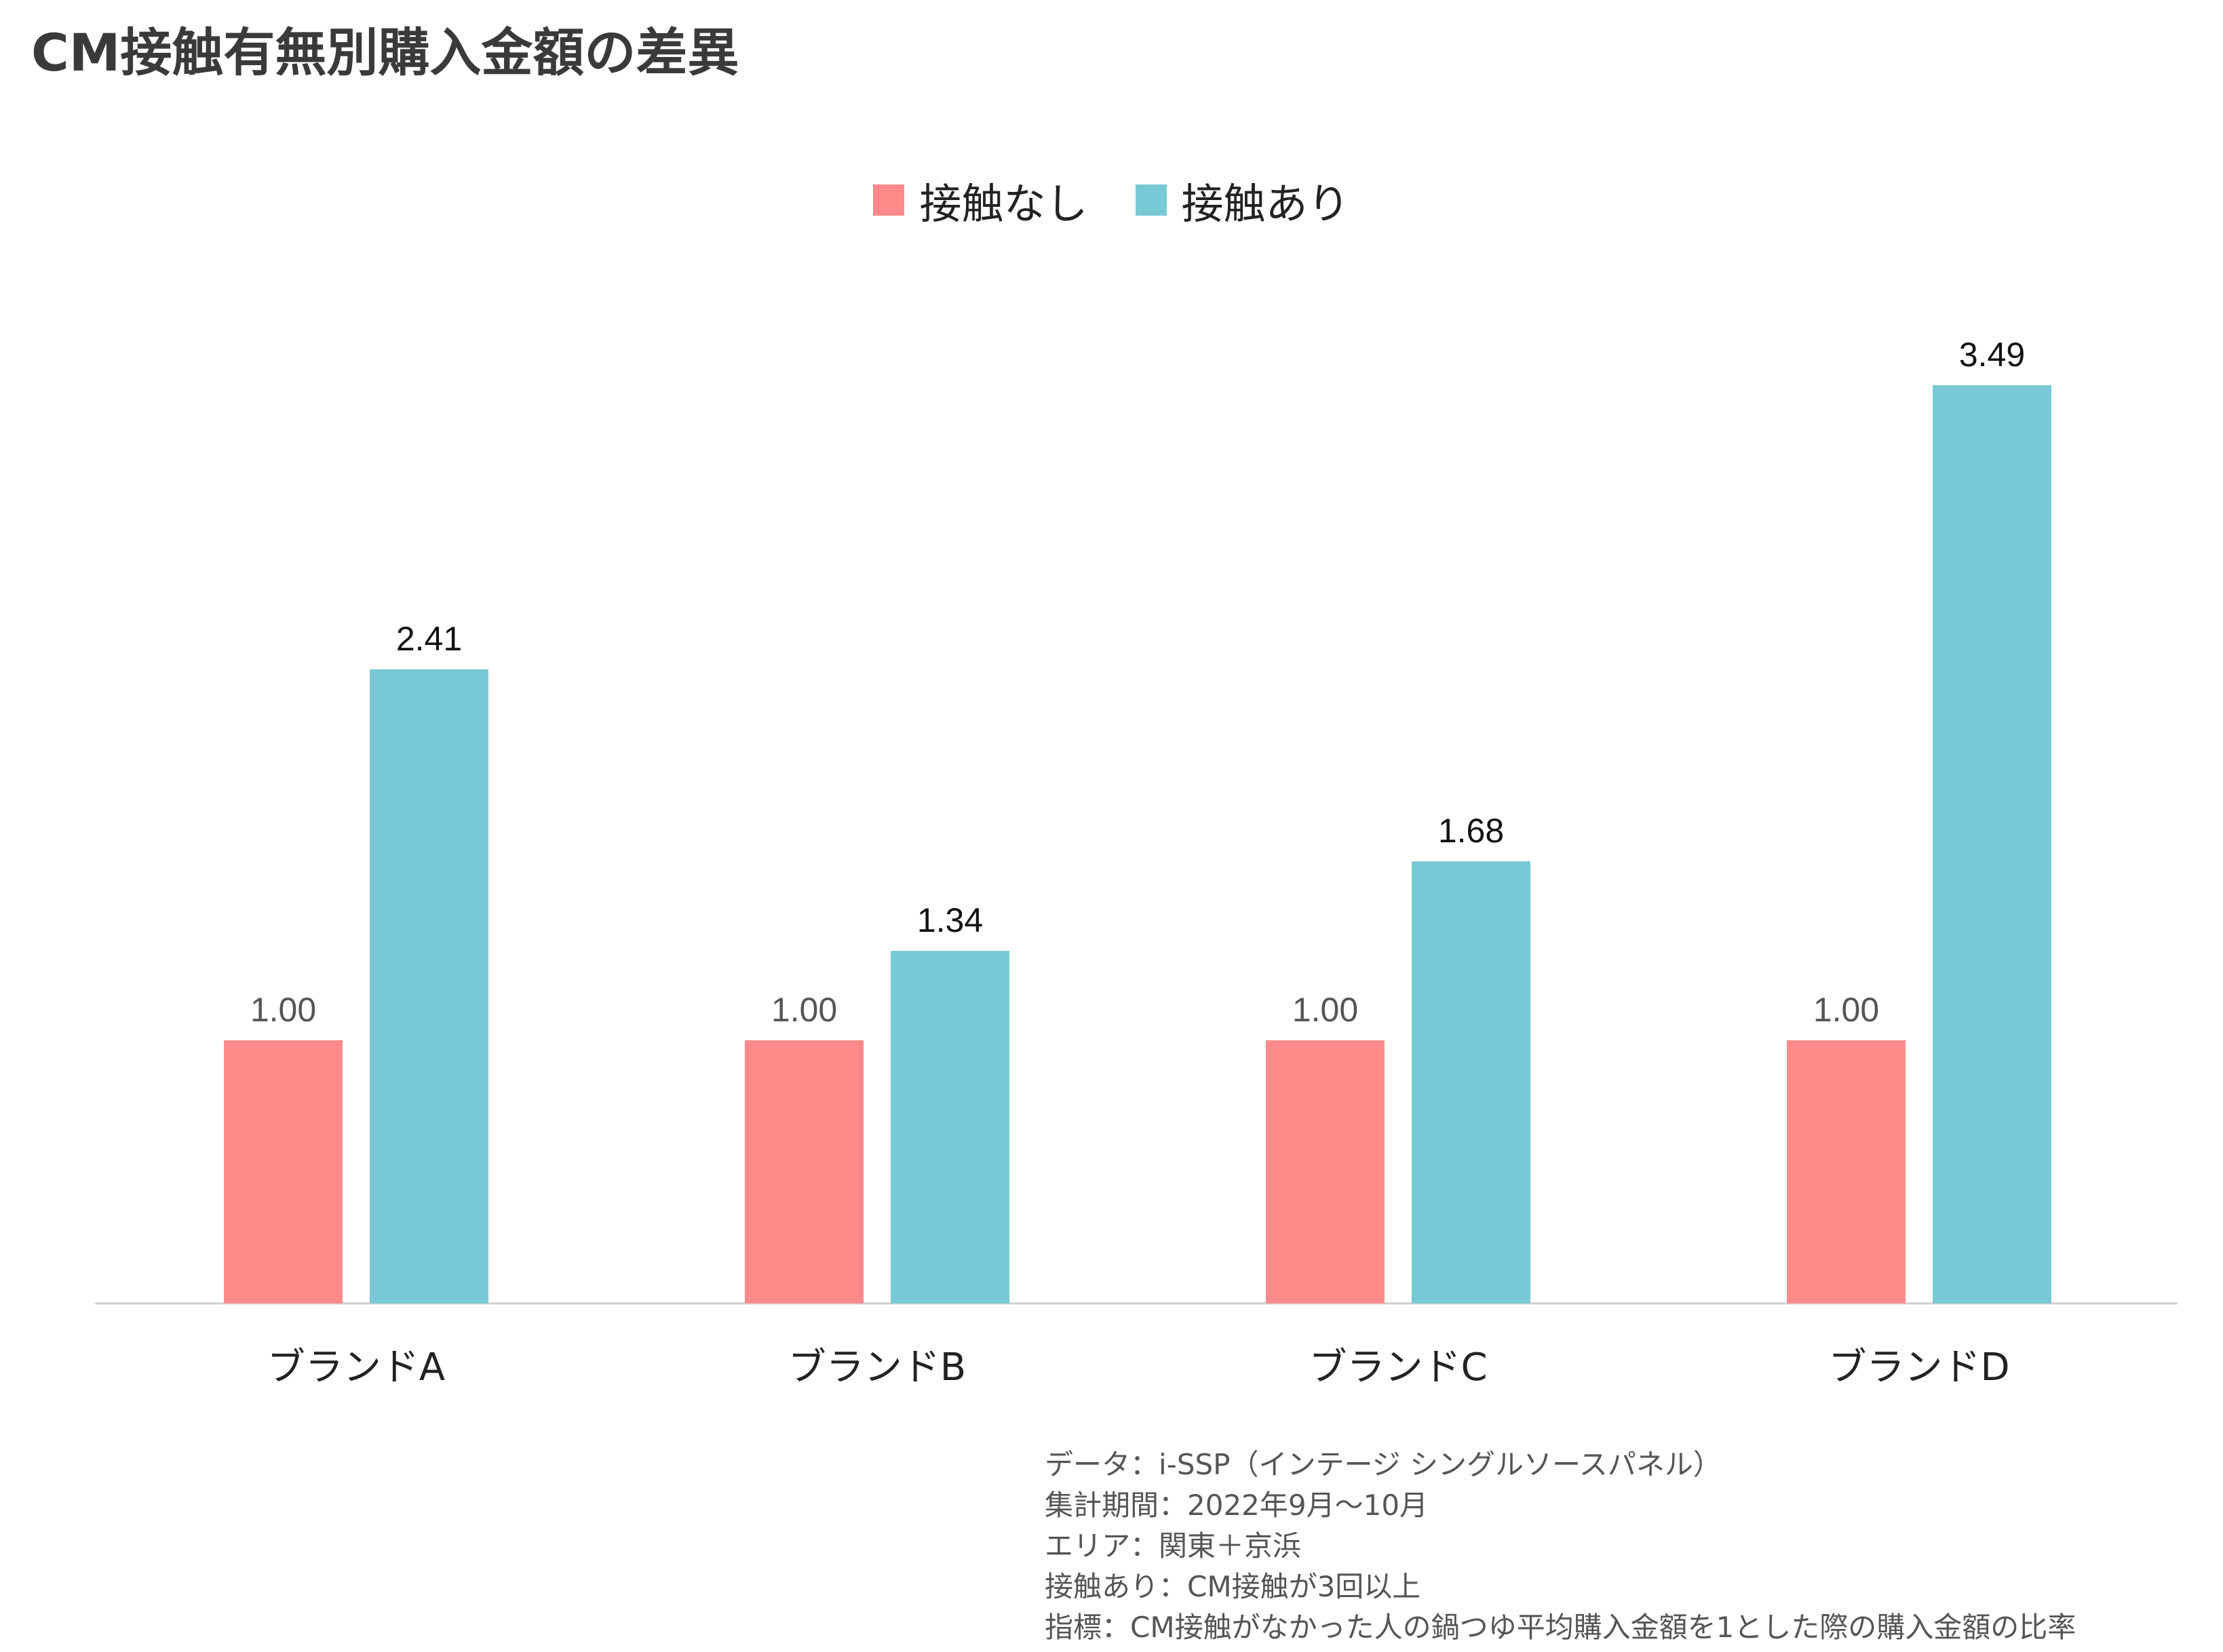  What do you see at coordinates (385, 52) in the screenshot?
I see `chart-title: CM接触有無別購入金額の差異` at bounding box center [385, 52].